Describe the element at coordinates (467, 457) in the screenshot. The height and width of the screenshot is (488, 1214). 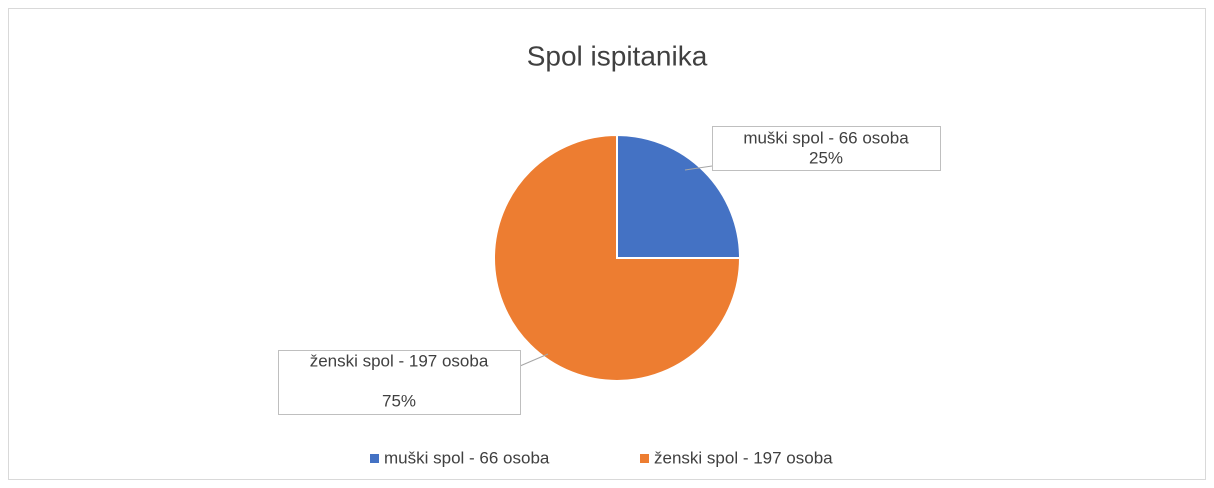
I see `legend-label: muški spol - 66 osoba` at that location.